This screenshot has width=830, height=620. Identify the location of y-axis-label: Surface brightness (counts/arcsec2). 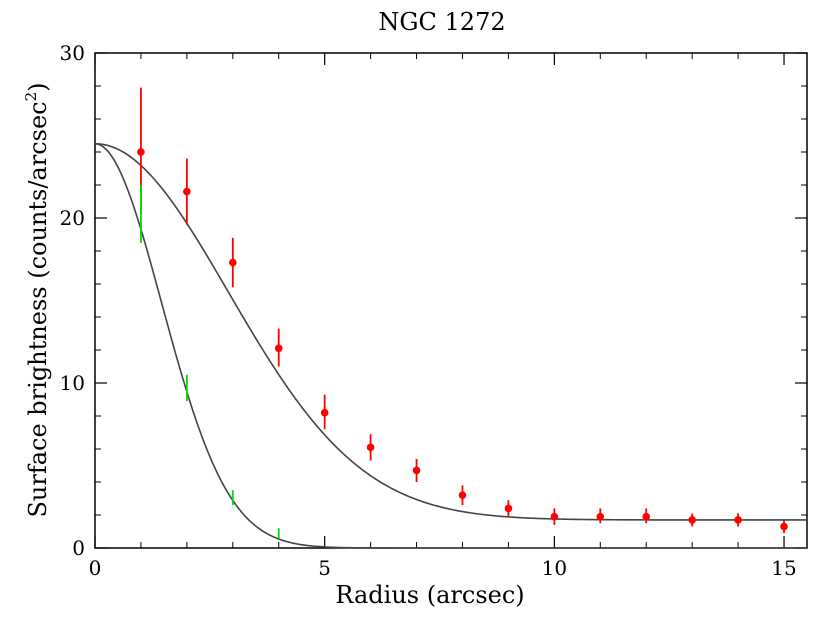
(37, 299).